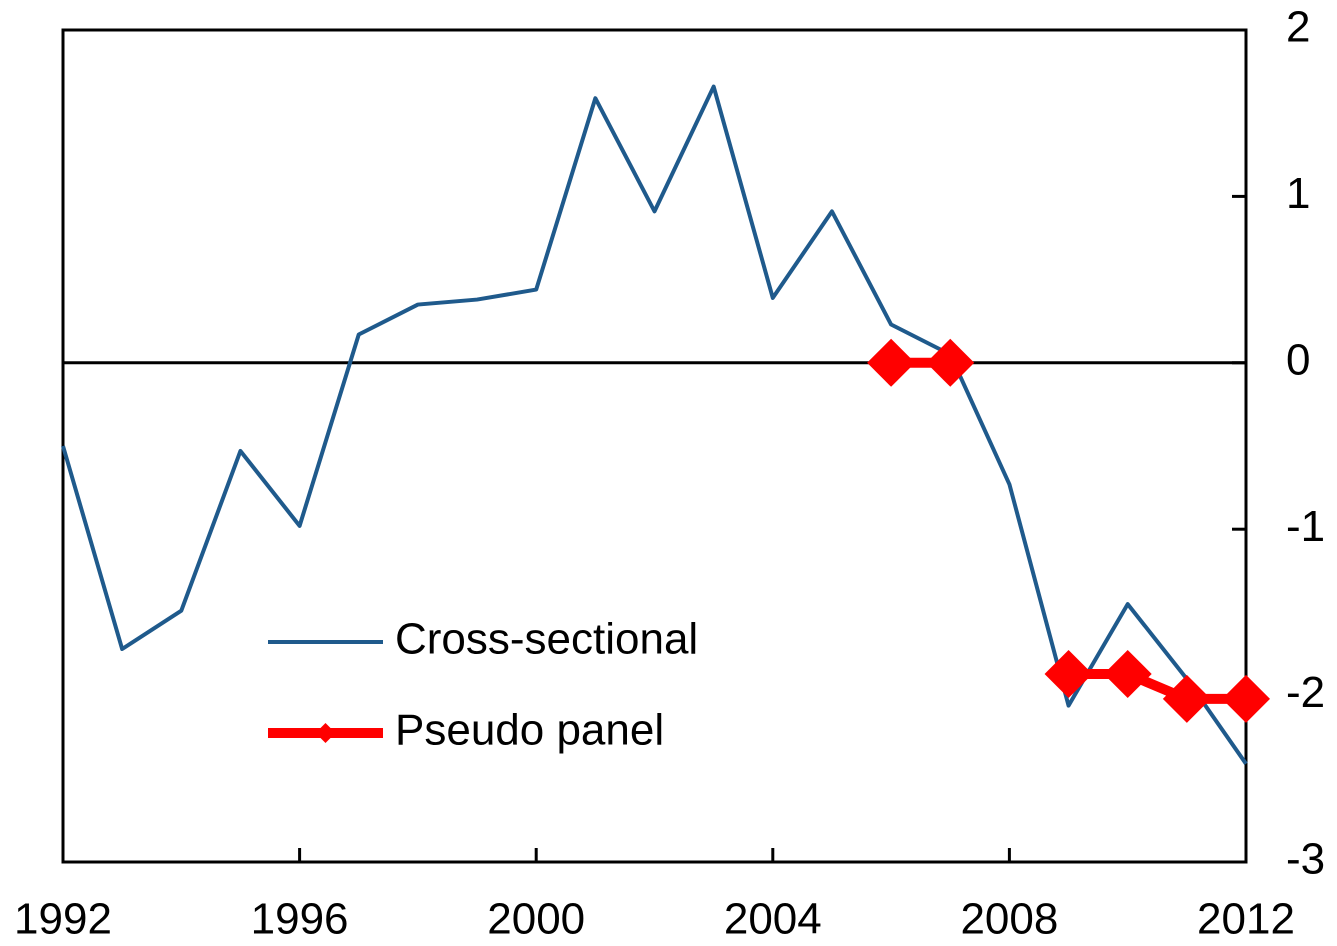 This screenshot has width=1337, height=946. Describe the element at coordinates (1305, 526) in the screenshot. I see `y-tick-label: -1` at that location.